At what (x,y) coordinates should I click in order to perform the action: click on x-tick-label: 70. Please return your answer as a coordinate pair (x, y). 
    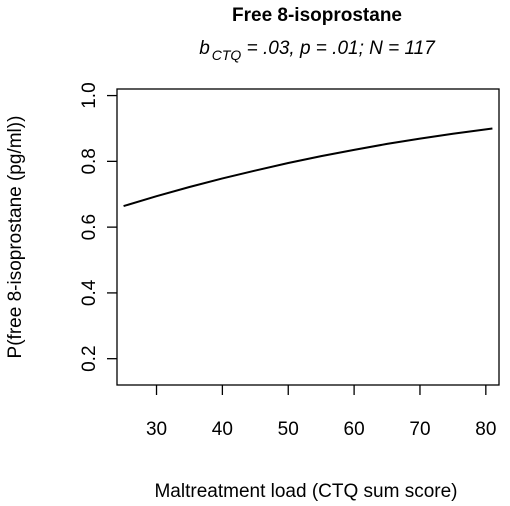
    Looking at the image, I should click on (419, 429).